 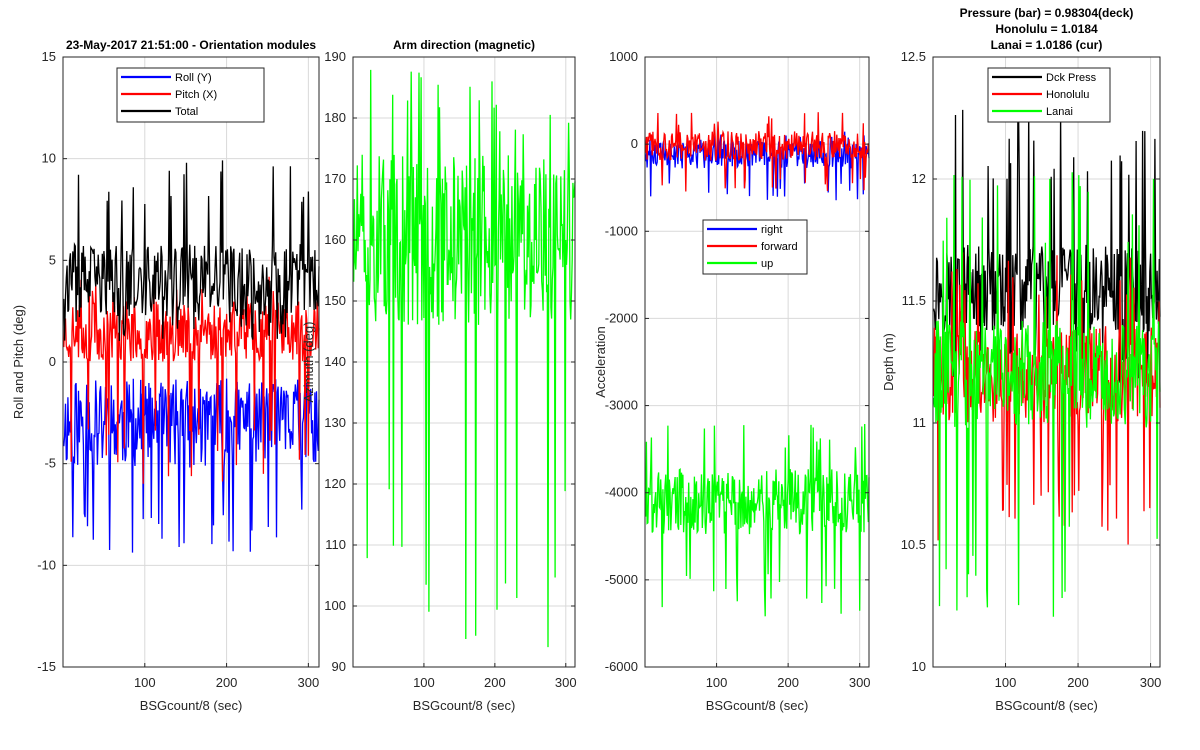 I want to click on y-tick-label: -2000, so click(x=621, y=317).